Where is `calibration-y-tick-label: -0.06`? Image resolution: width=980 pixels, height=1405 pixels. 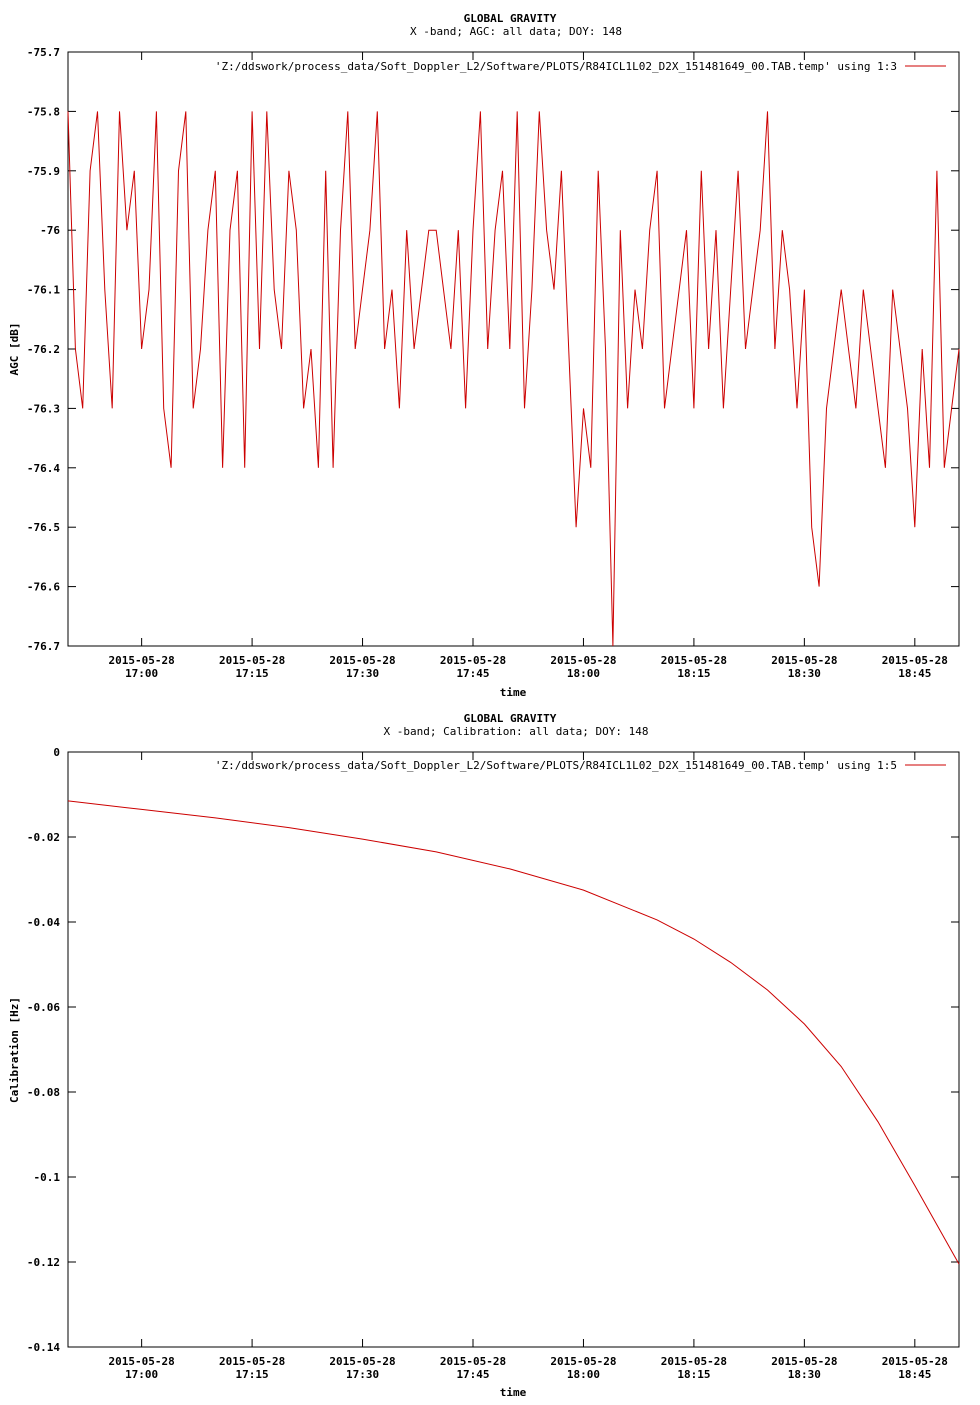
calibration-y-tick-label: -0.06 is located at coordinates (43, 1007).